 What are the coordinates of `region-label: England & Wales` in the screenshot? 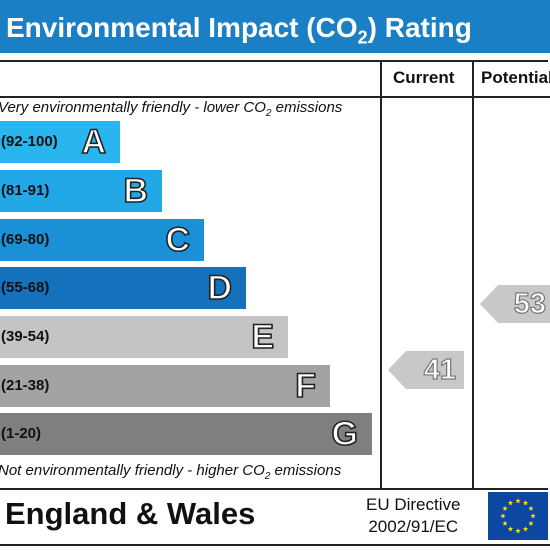 It's located at (130, 513).